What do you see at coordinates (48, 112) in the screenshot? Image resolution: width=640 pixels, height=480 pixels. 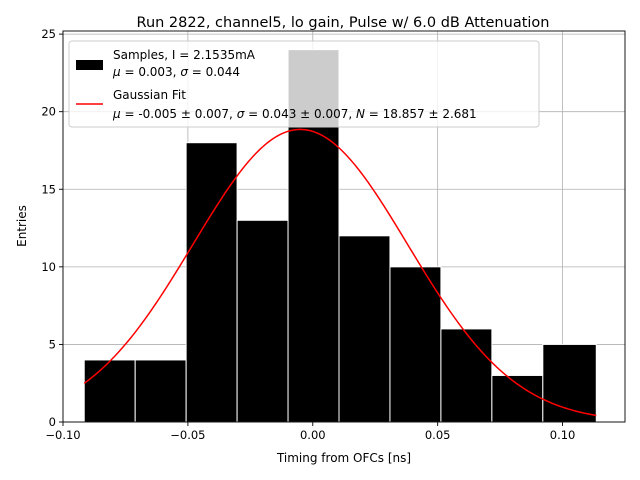 I see `y-tick-label: 20` at bounding box center [48, 112].